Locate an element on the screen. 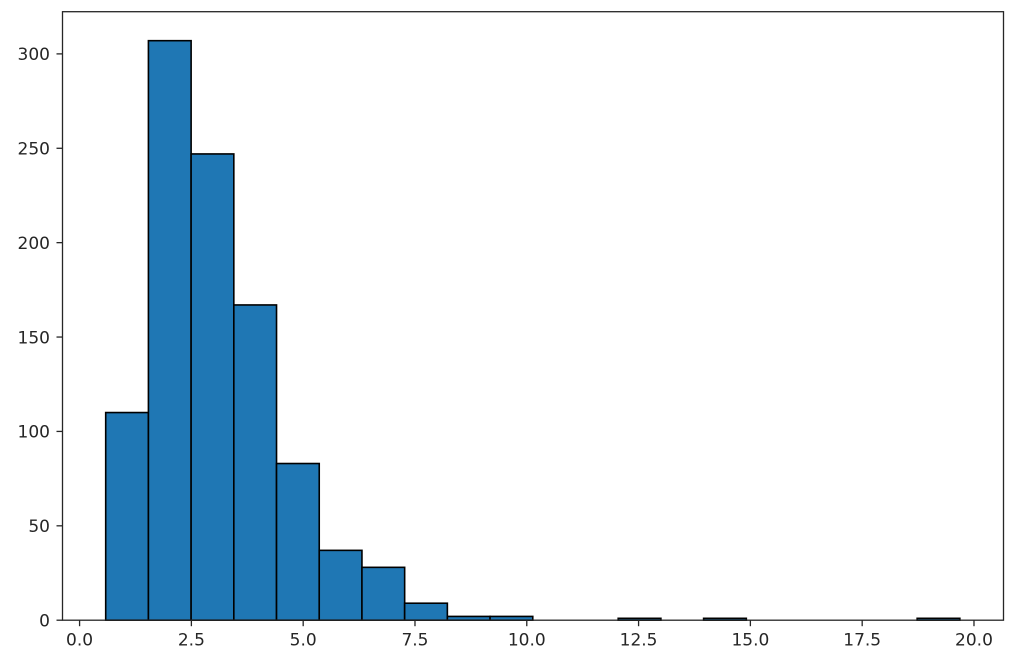 The height and width of the screenshot is (667, 1024). x-tick-label: 15.0 is located at coordinates (750, 641).